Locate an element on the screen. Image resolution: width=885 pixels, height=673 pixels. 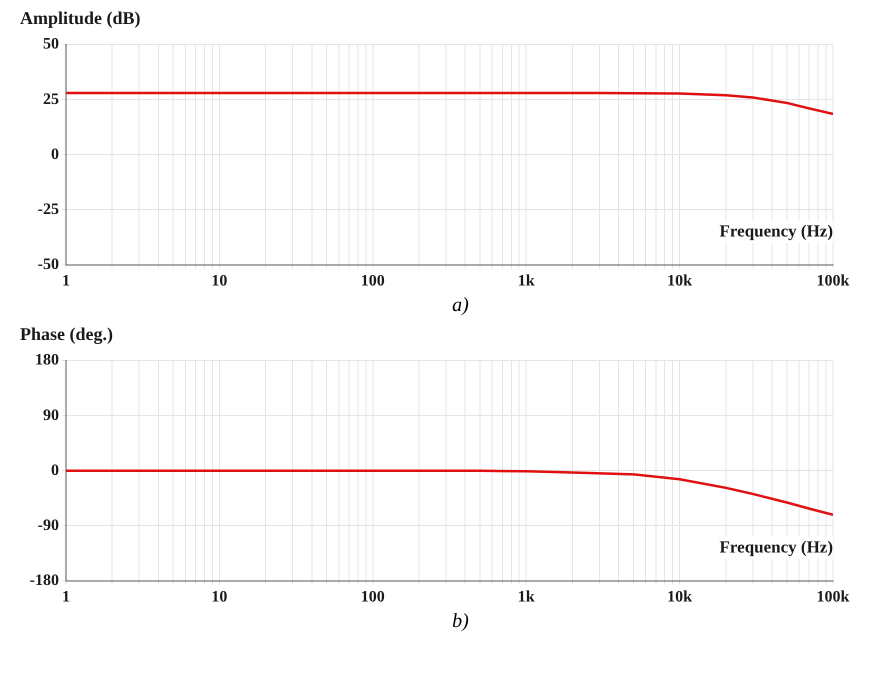
text: b) is located at coordinates (460, 622).